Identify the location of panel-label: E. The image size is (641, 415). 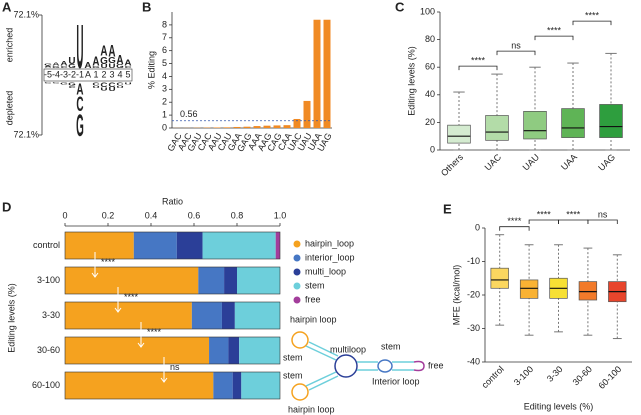
(447, 208).